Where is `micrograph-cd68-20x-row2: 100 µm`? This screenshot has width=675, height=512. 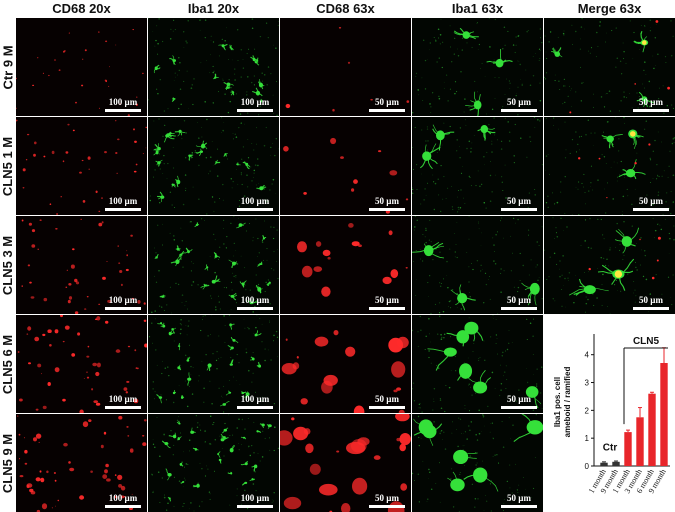 micrograph-cd68-20x-row2: 100 µm is located at coordinates (81, 166).